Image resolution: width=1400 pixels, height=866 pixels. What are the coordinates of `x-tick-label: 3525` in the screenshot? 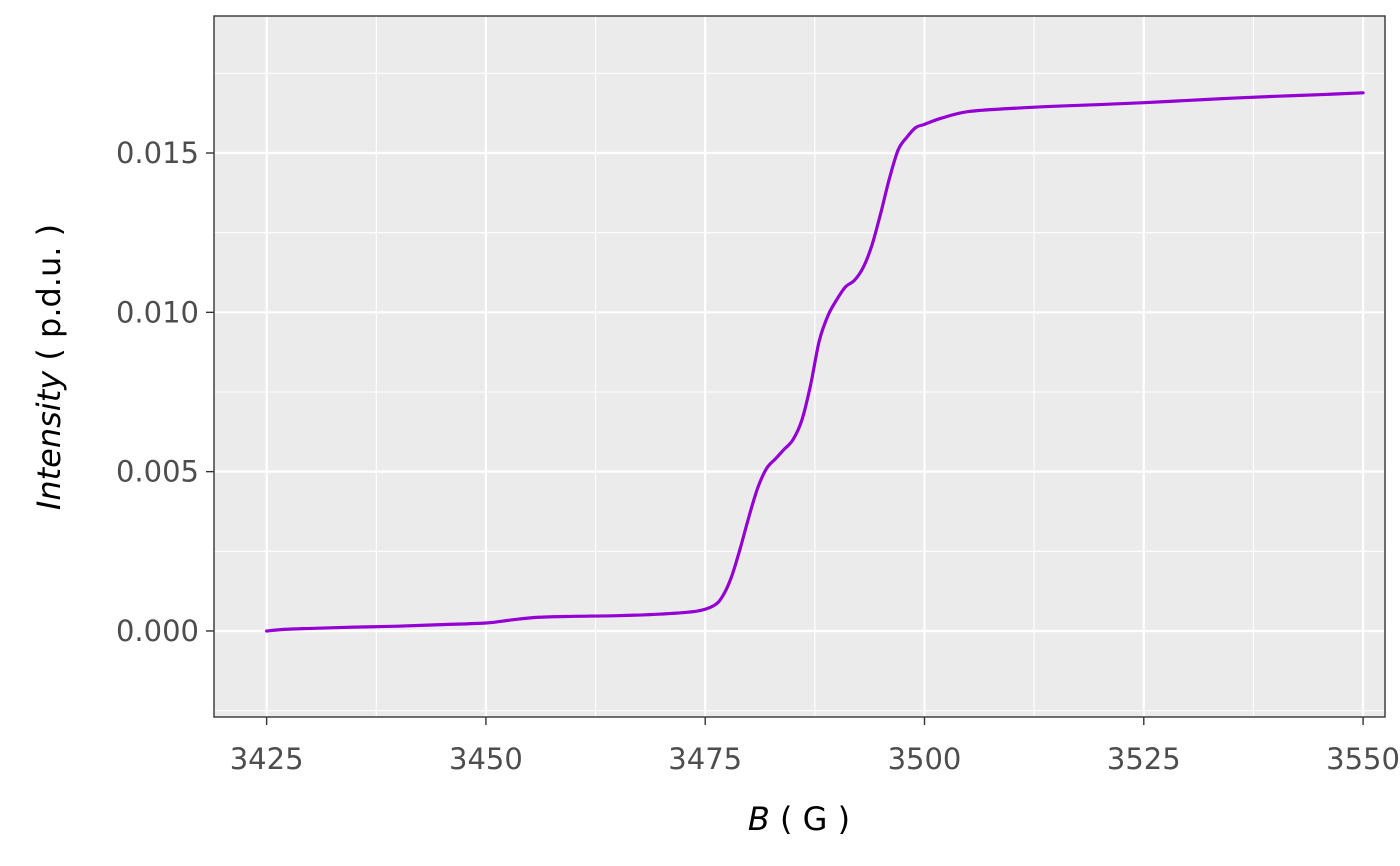 It's located at (1144, 759).